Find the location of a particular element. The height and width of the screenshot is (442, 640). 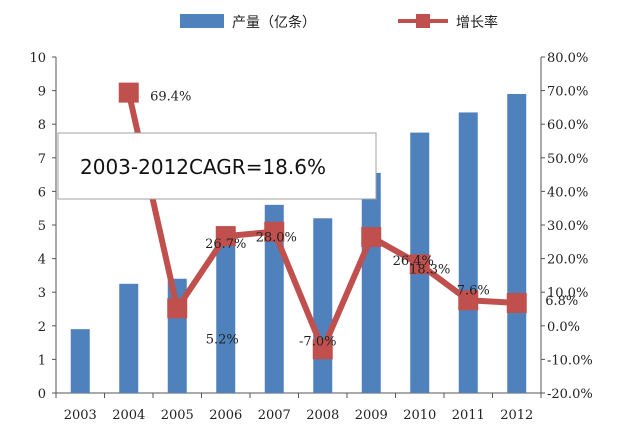

y-right-tick-label: 10.0% is located at coordinates (567, 293).